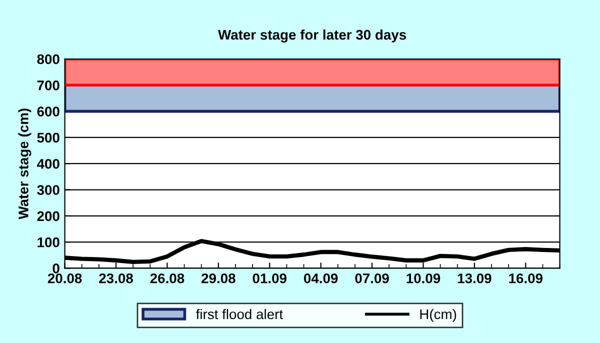 The image size is (600, 343). Describe the element at coordinates (526, 278) in the screenshot. I see `x-tick-label: 16.09` at that location.